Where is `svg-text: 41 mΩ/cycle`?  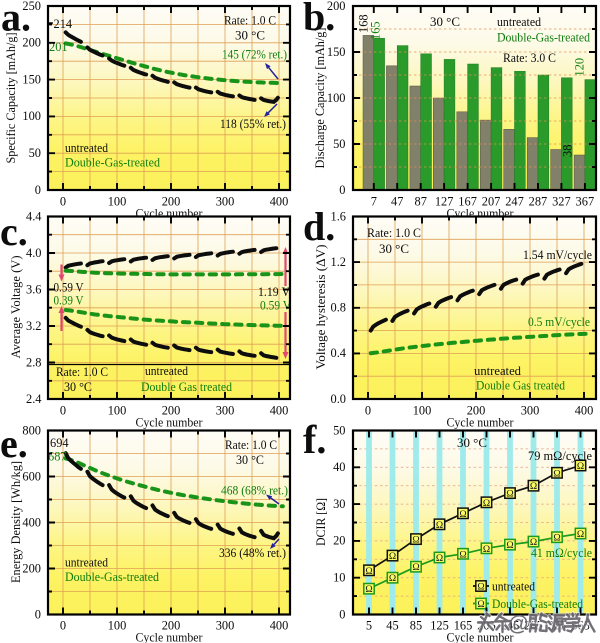
svg-text: 41 mΩ/cycle is located at coordinates (561, 553).